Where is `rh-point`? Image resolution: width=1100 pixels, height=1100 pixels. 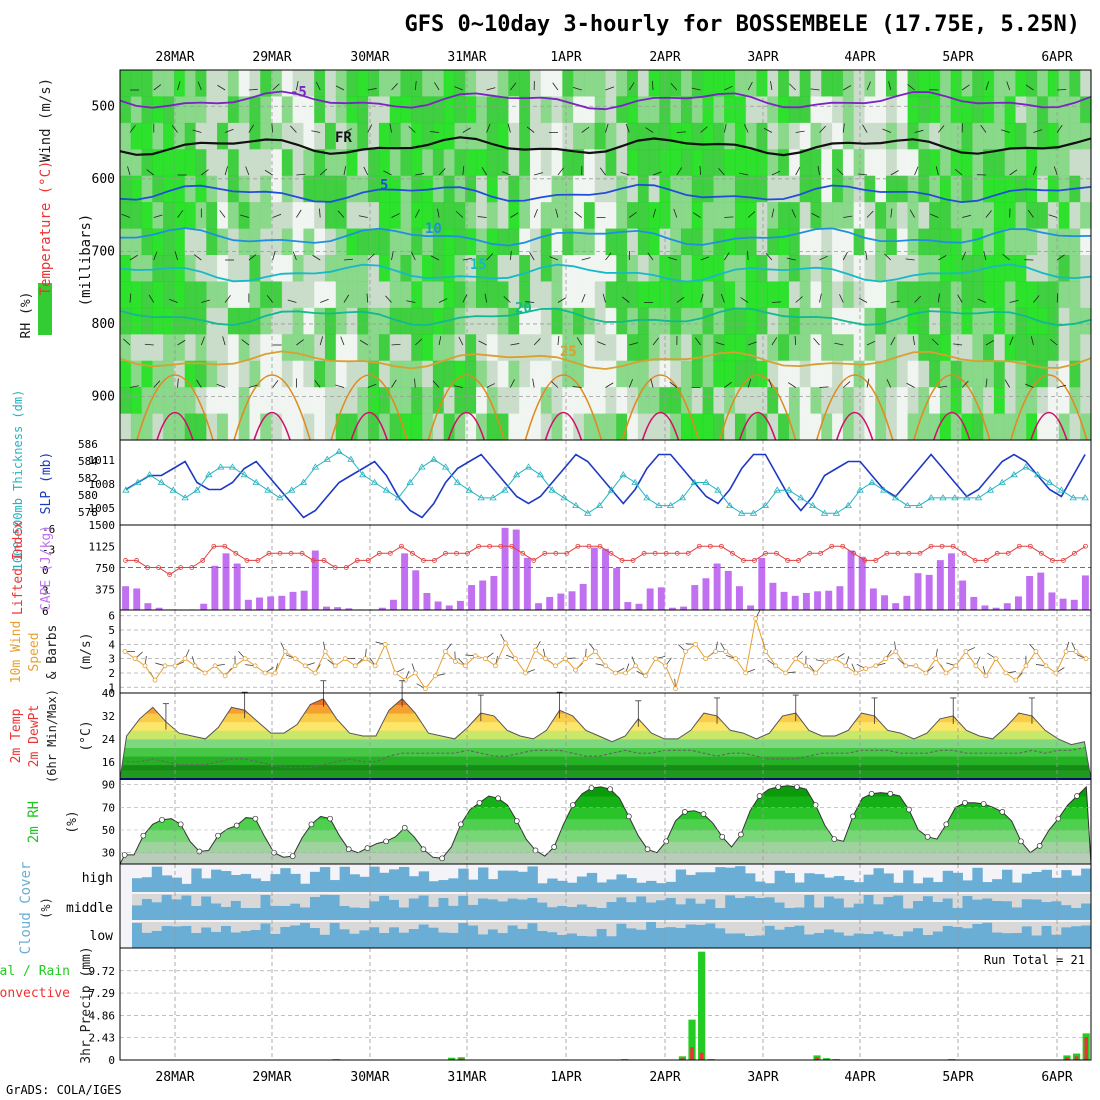 rh-point is located at coordinates (498, 798).